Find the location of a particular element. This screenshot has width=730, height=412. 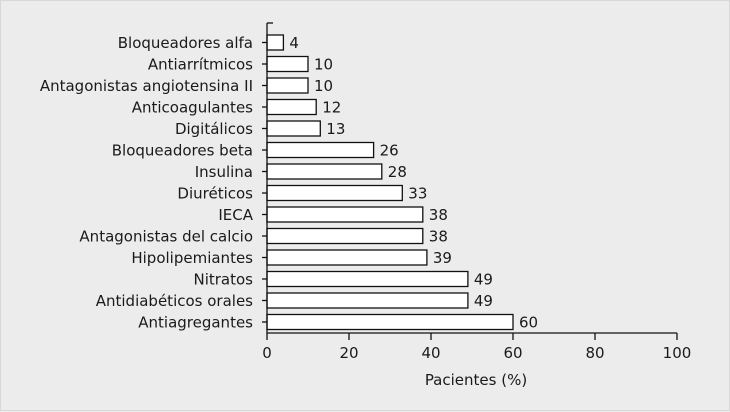

category-label: Bloqueadores beta is located at coordinates (182, 151).